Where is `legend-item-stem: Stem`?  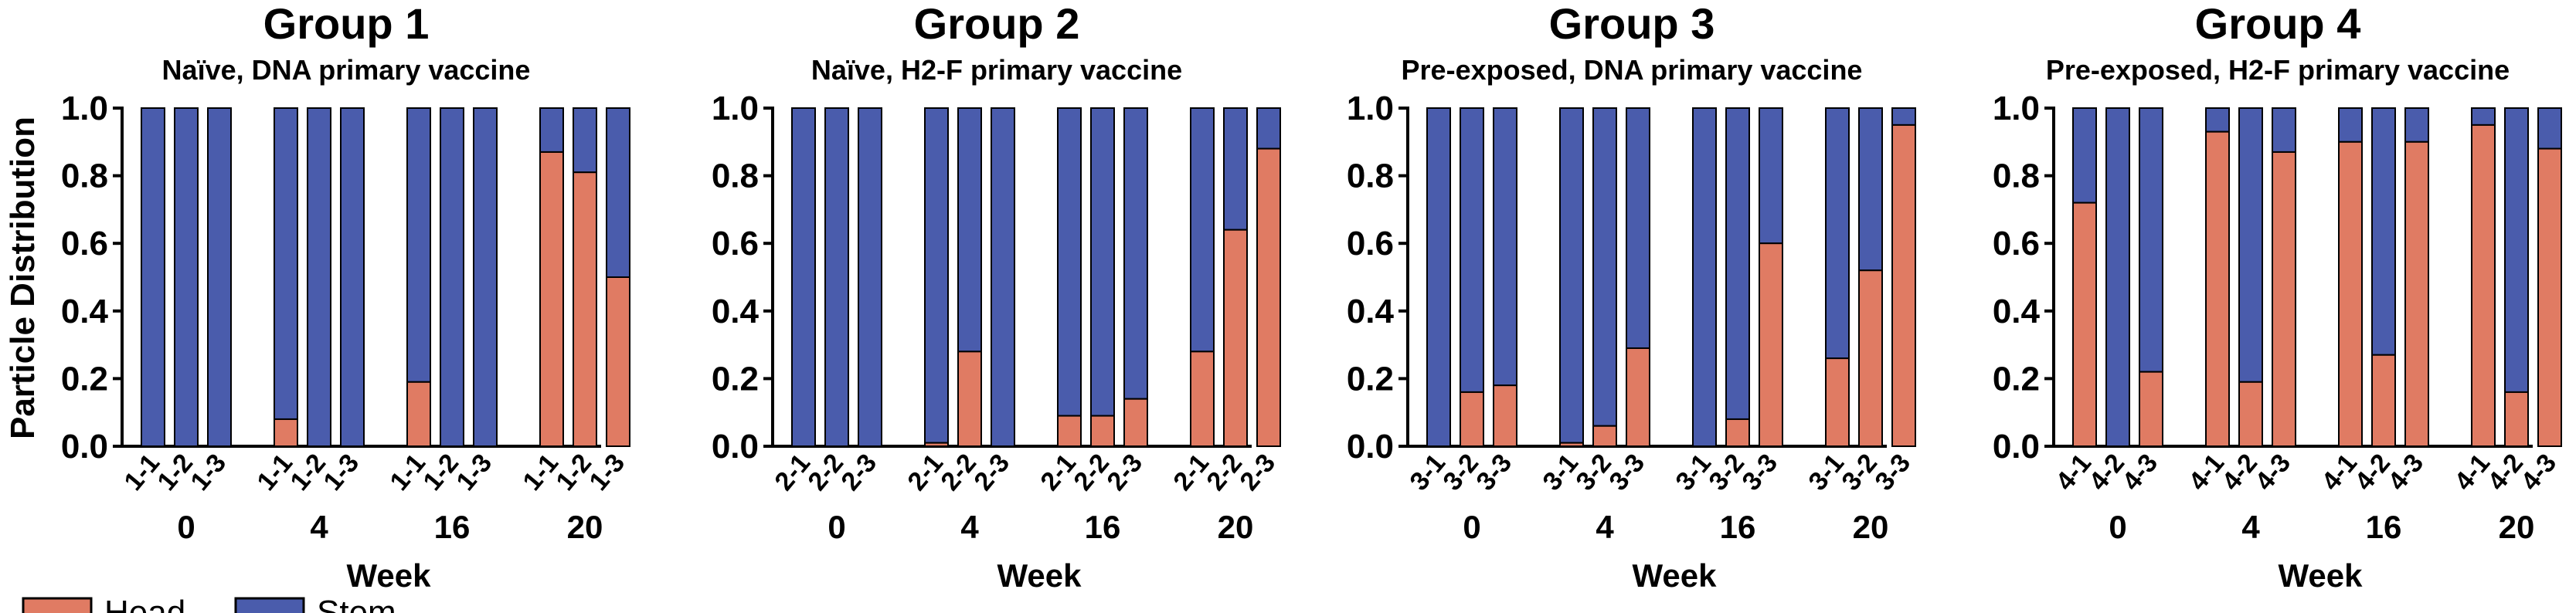
legend-item-stem: Stem is located at coordinates (315, 603).